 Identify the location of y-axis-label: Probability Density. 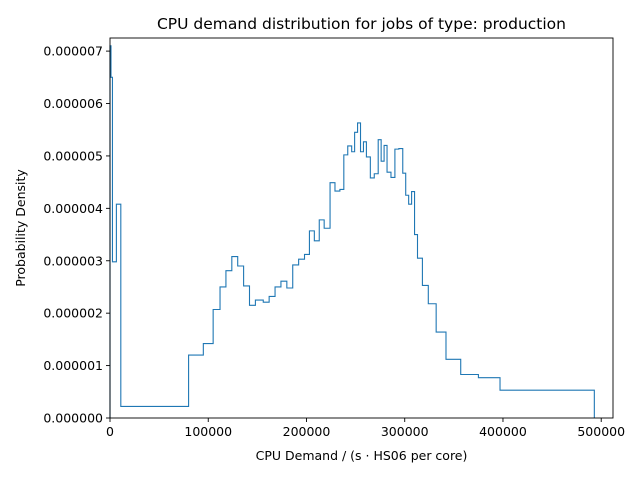
(20, 228).